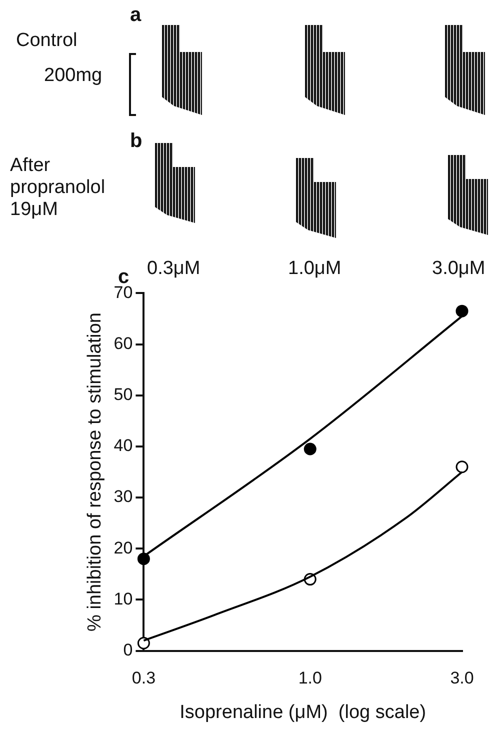 The width and height of the screenshot is (500, 733). Describe the element at coordinates (123, 598) in the screenshot. I see `y-tick-label: 10` at that location.